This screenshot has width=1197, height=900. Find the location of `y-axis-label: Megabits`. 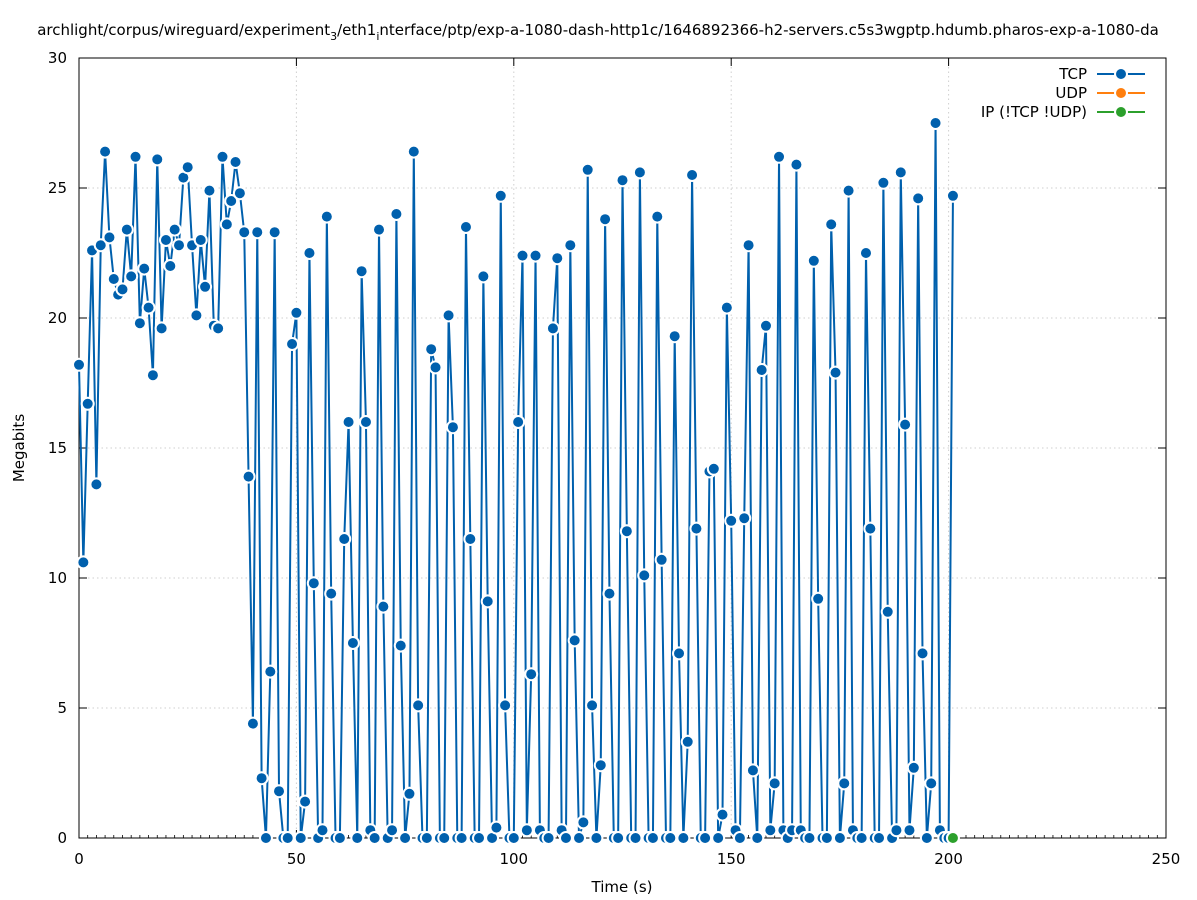

y-axis-label: Megabits is located at coordinates (19, 448).